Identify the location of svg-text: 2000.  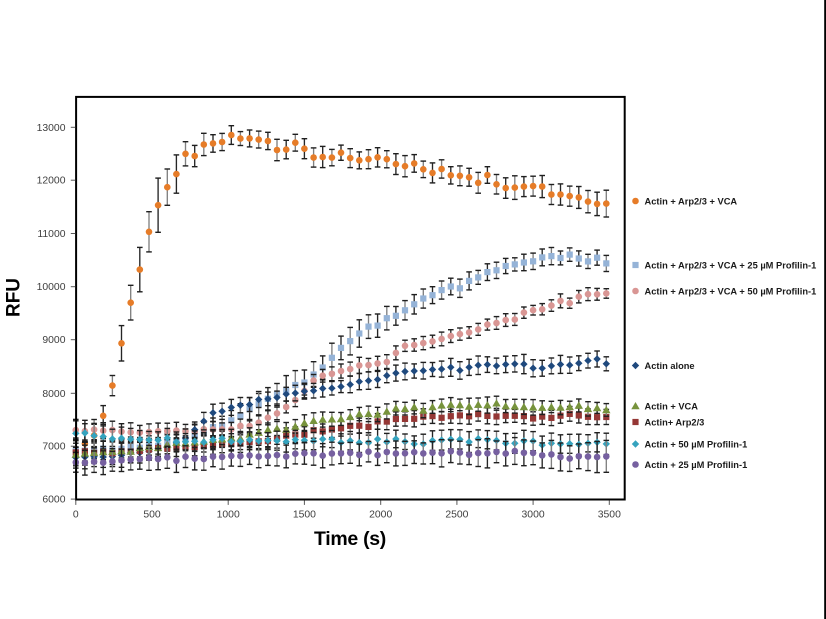
(380, 515).